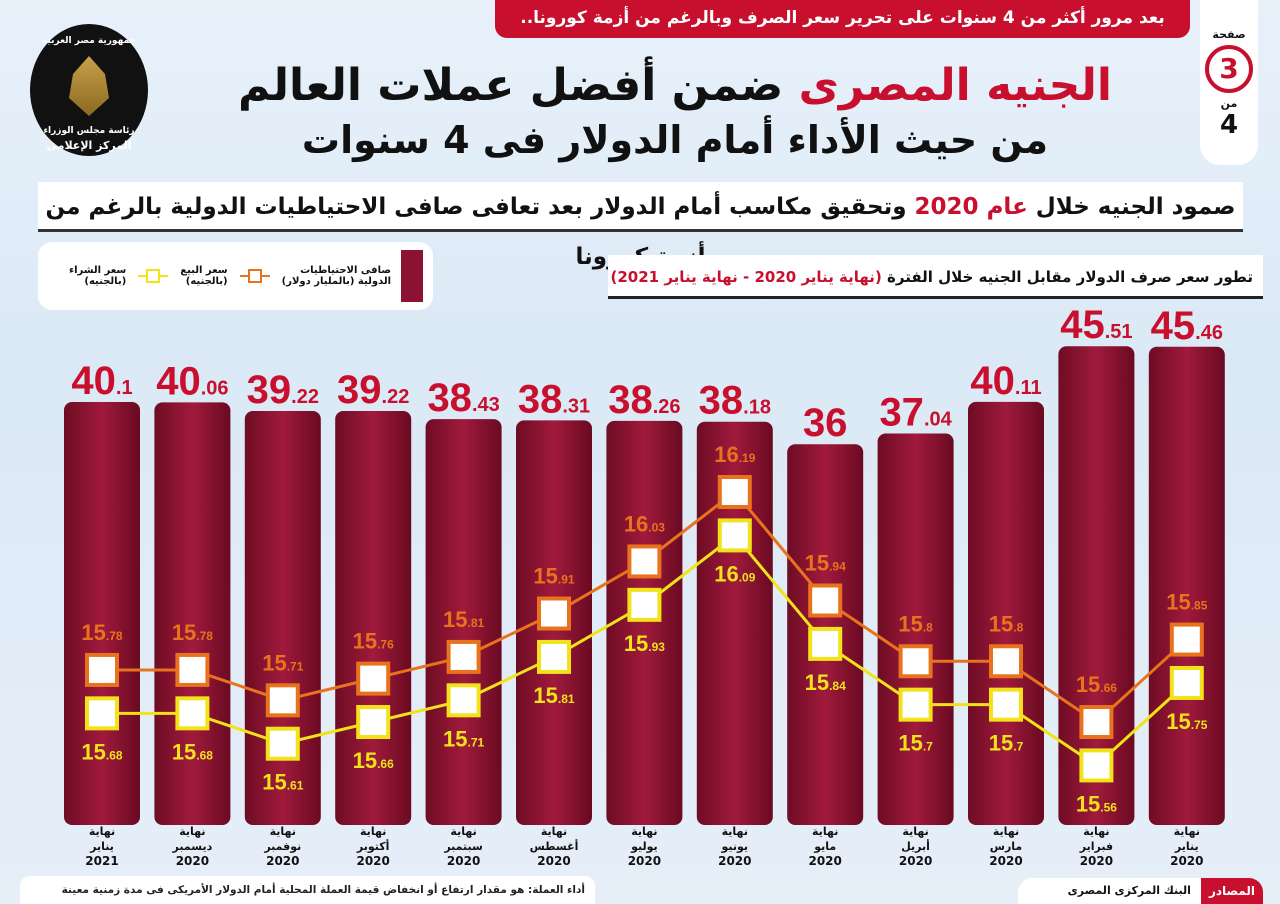 The width and height of the screenshot is (1280, 904). I want to click on sources-label: المصادر, so click(1231, 891).